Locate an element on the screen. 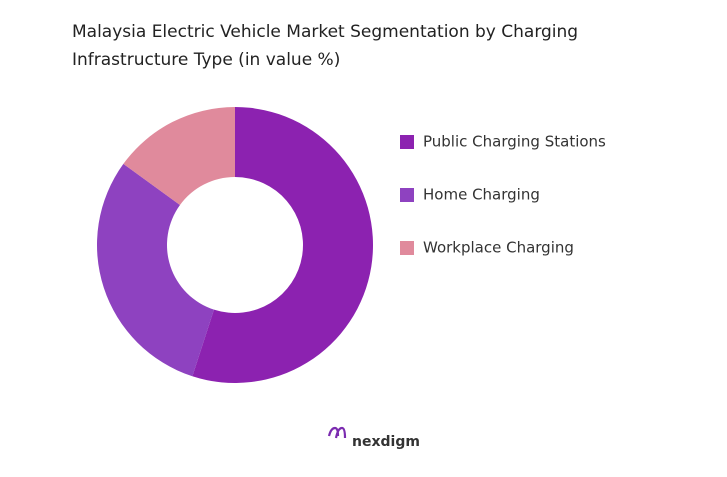  logo-icon is located at coordinates (337, 432).